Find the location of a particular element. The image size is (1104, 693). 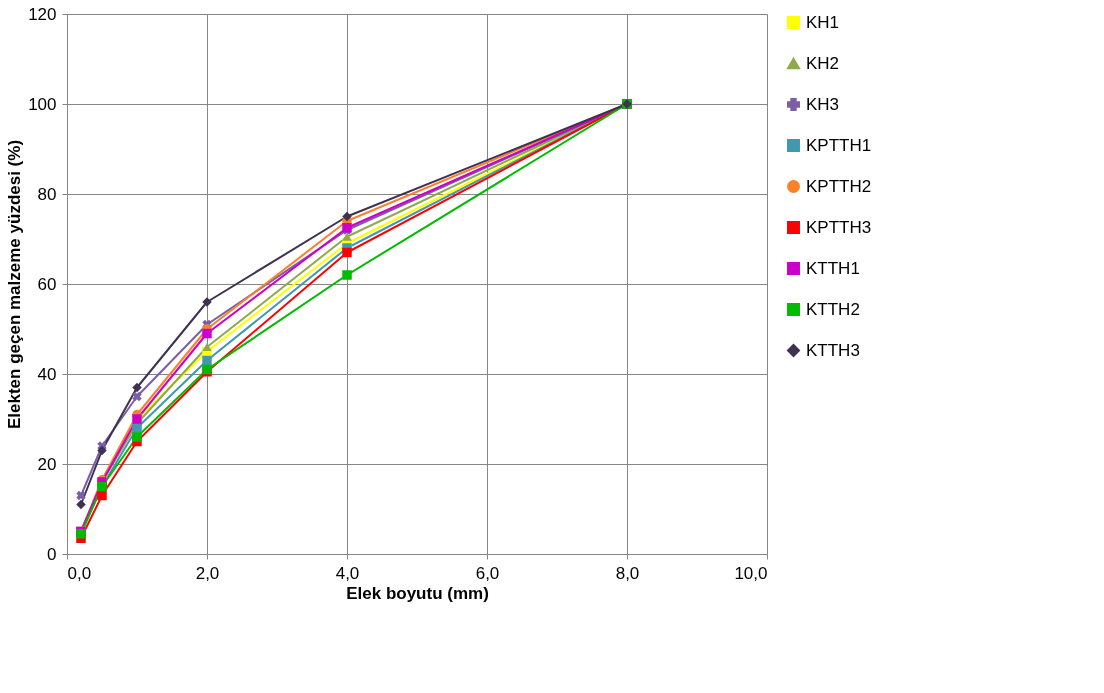

legend-label: KTTH1 is located at coordinates (833, 268).